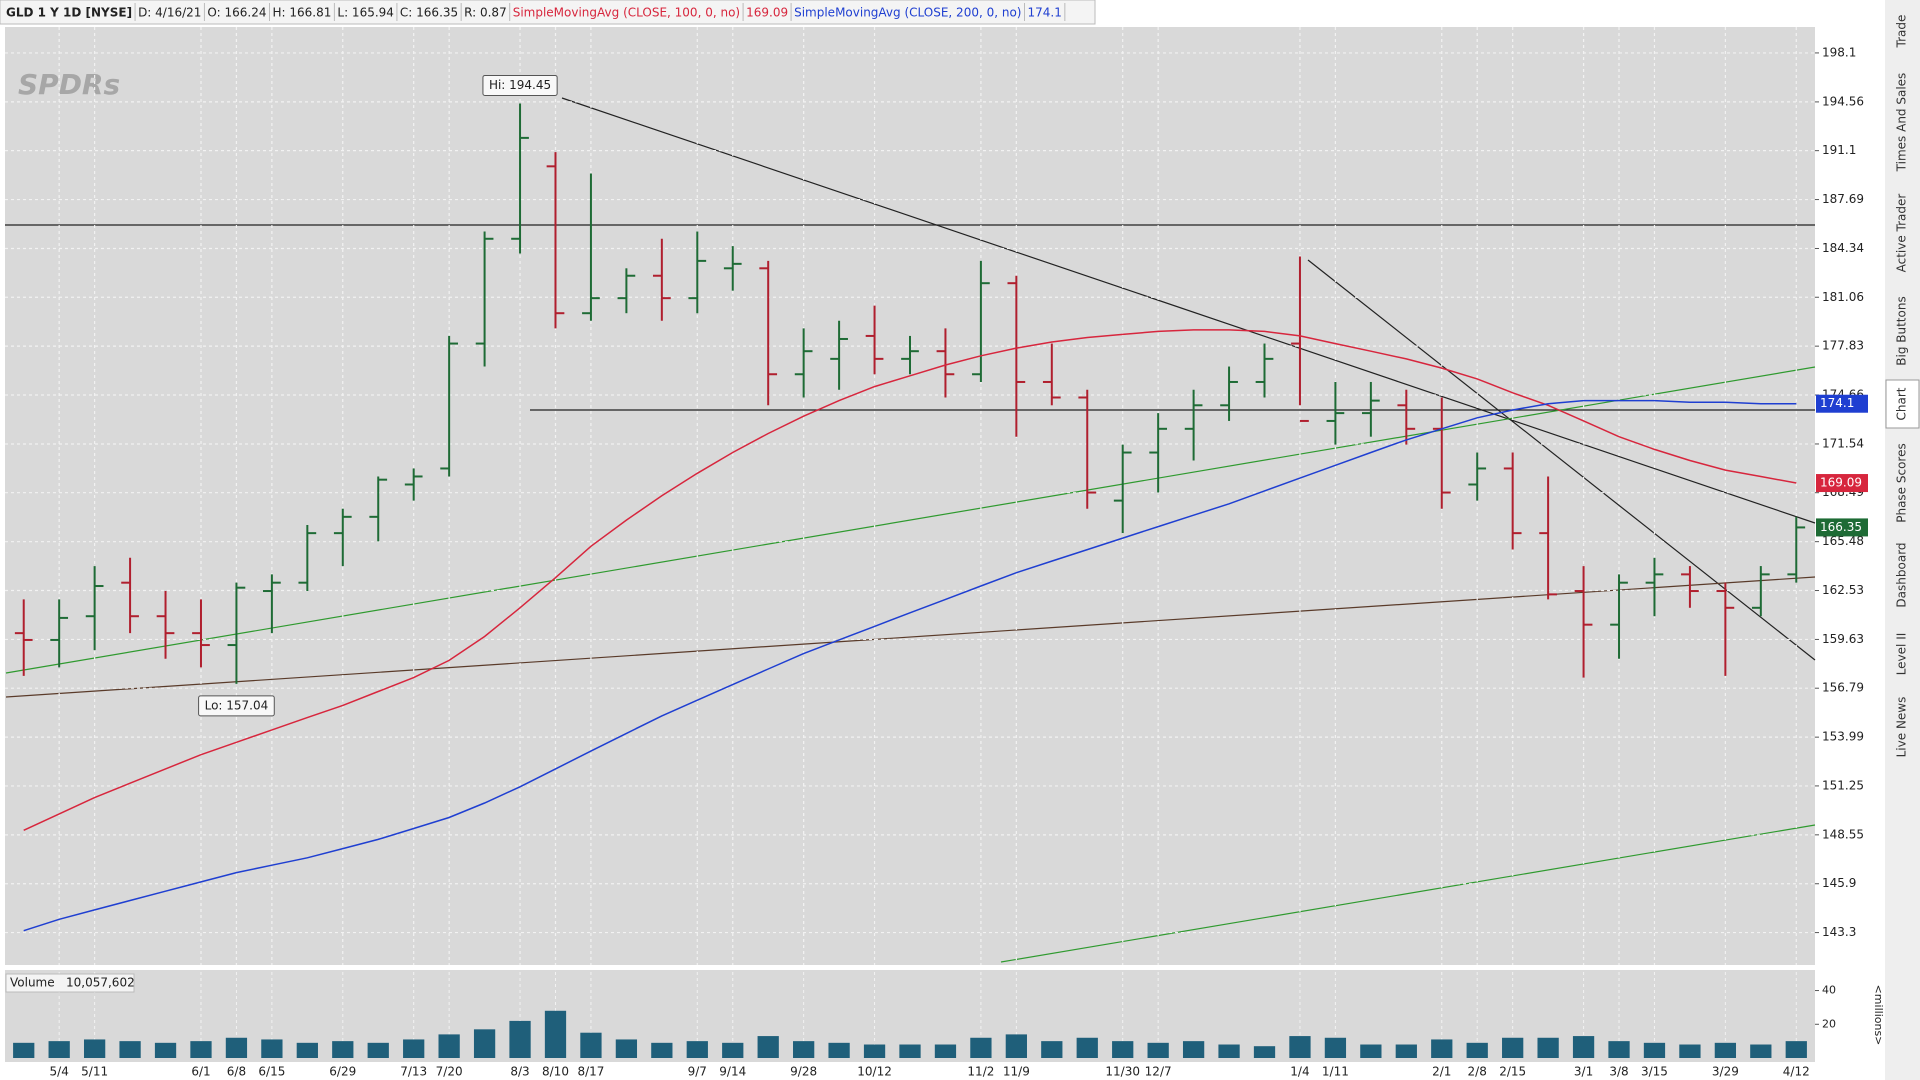  I want to click on sidebar-tab: Active Trader, so click(1902, 233).